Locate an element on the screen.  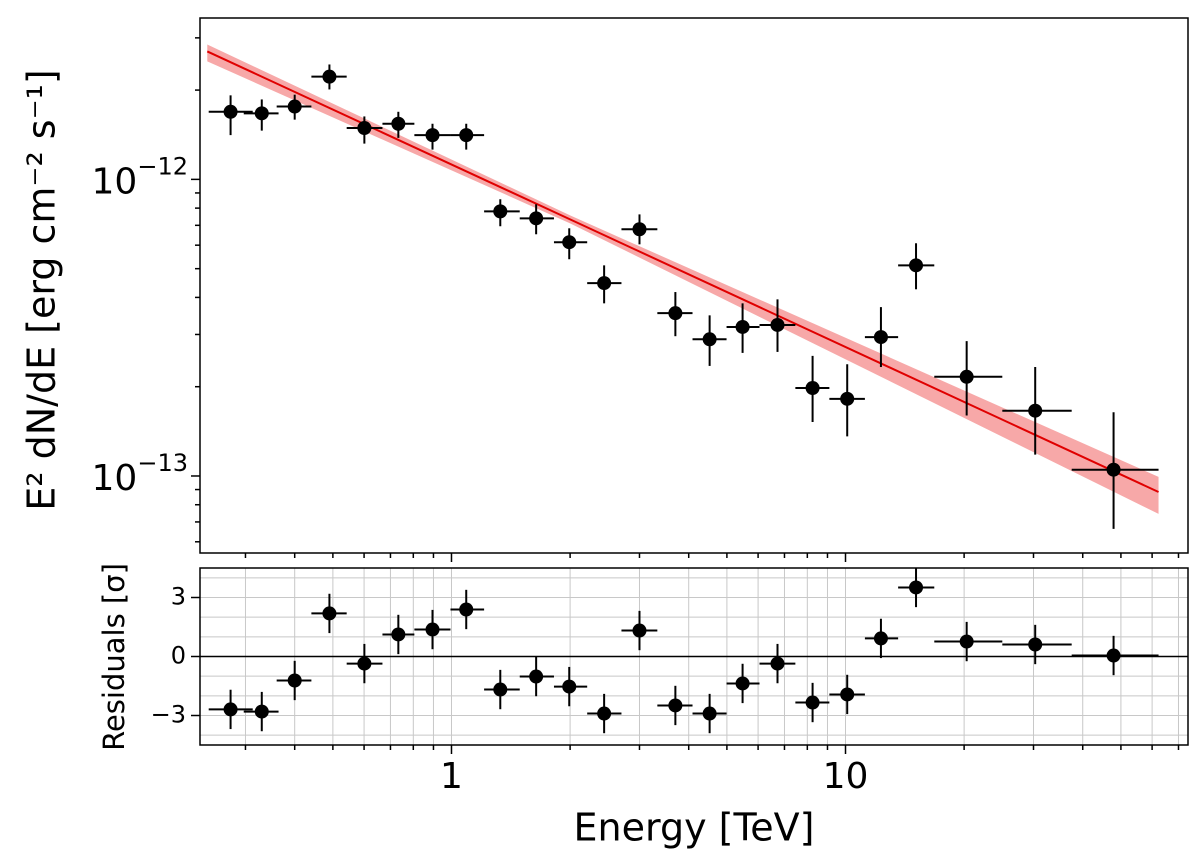
residual-axis-label: Residuals [σ] is located at coordinates (114, 657).